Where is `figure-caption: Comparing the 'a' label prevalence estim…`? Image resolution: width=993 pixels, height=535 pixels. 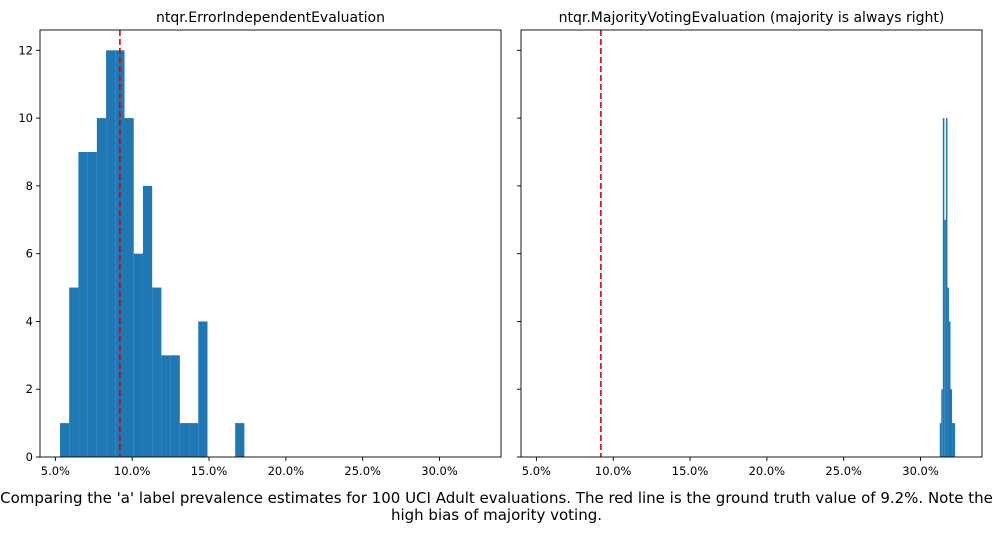 figure-caption: Comparing the 'a' label prevalence estim… is located at coordinates (496, 506).